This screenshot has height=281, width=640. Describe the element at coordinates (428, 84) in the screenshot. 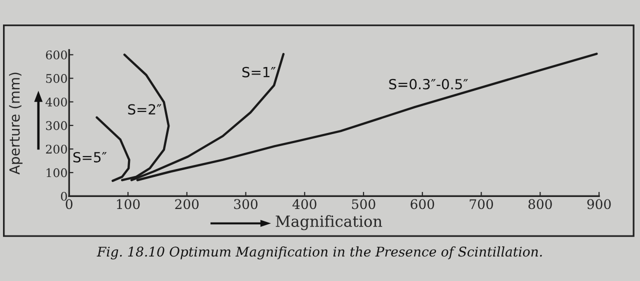

I see `series-label: S=0.3″-0.5″` at that location.